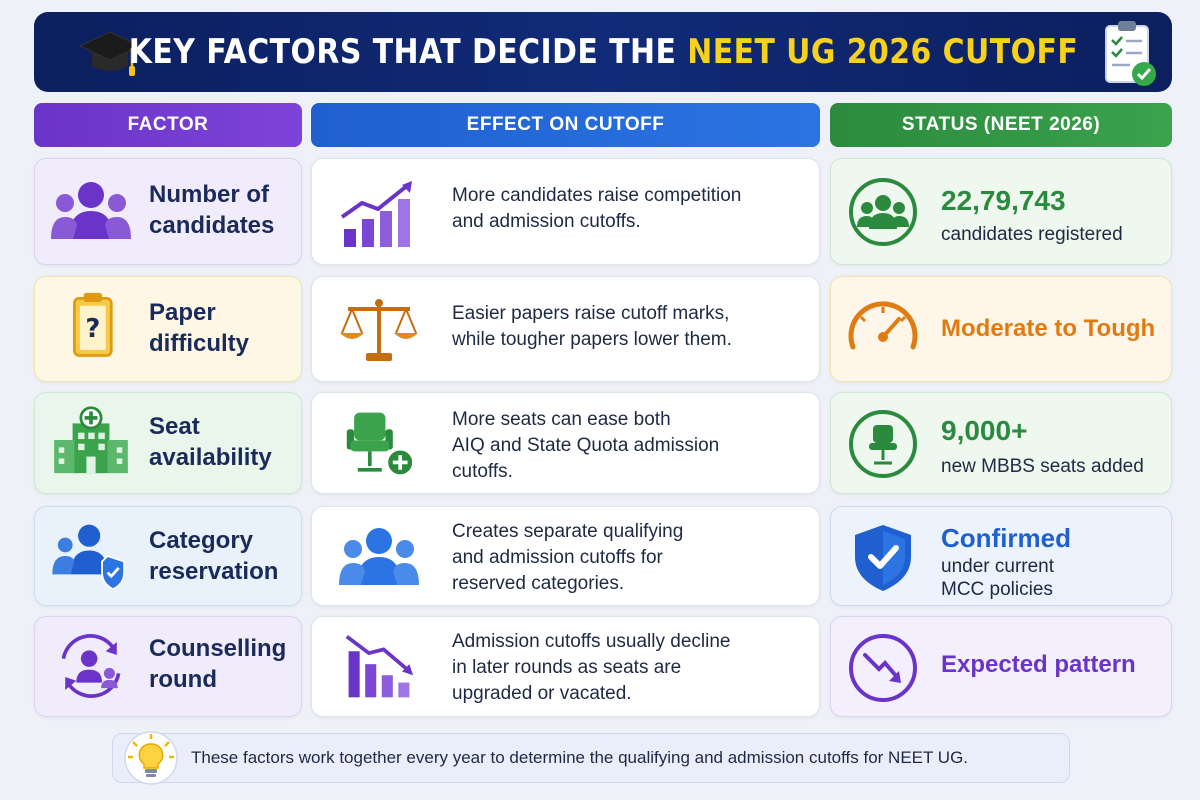 This screenshot has height=800, width=1200. Describe the element at coordinates (379, 330) in the screenshot. I see `balance-scale-icon` at that location.